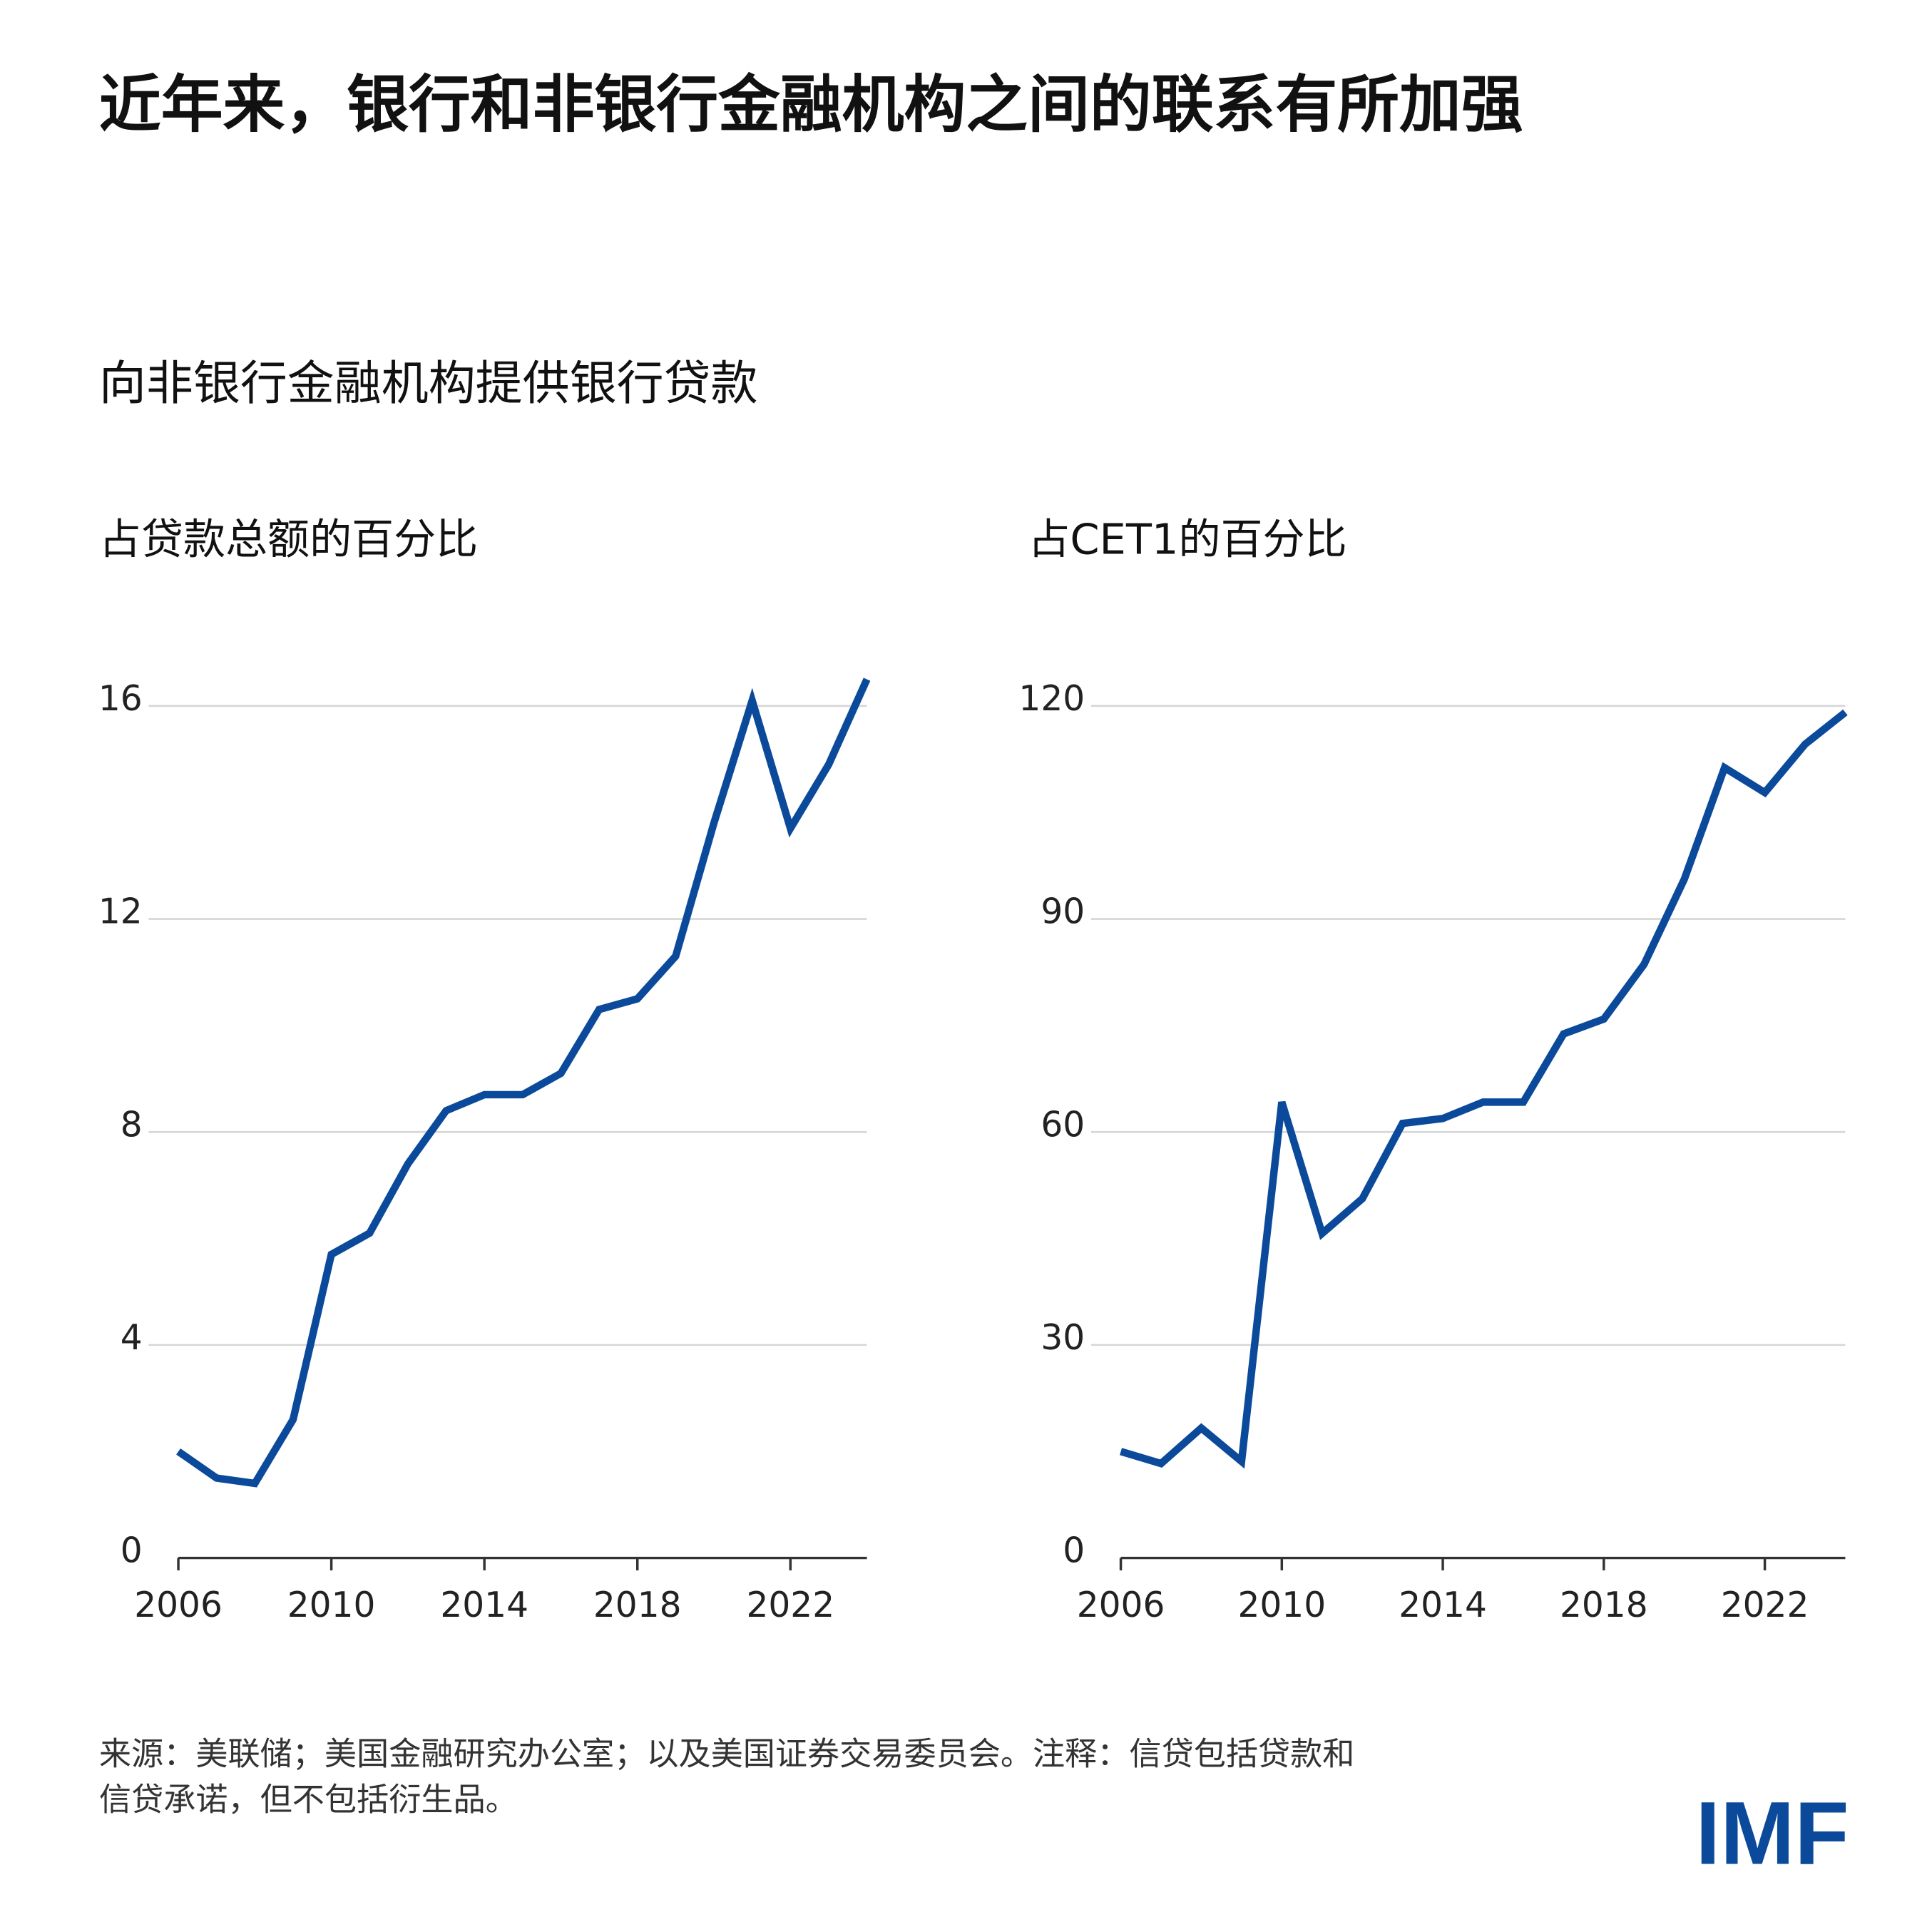  Describe the element at coordinates (1052, 699) in the screenshot. I see `y-tick-label: 120` at that location.